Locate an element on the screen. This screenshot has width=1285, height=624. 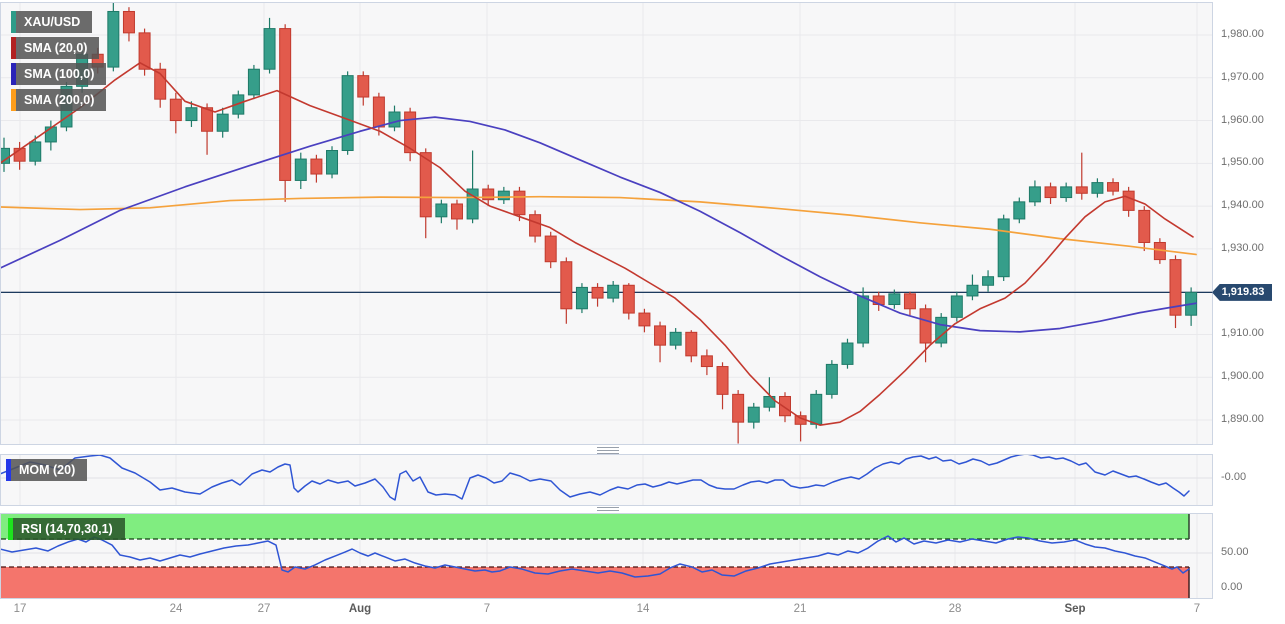
panel-resize-handle-mom is located at coordinates (608, 450).